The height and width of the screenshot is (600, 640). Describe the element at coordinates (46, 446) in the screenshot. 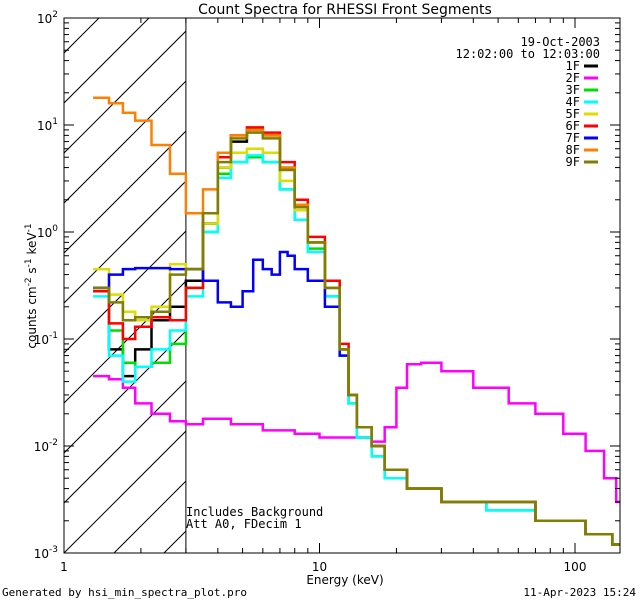

I see `y-tick-label: 10⁻²` at that location.